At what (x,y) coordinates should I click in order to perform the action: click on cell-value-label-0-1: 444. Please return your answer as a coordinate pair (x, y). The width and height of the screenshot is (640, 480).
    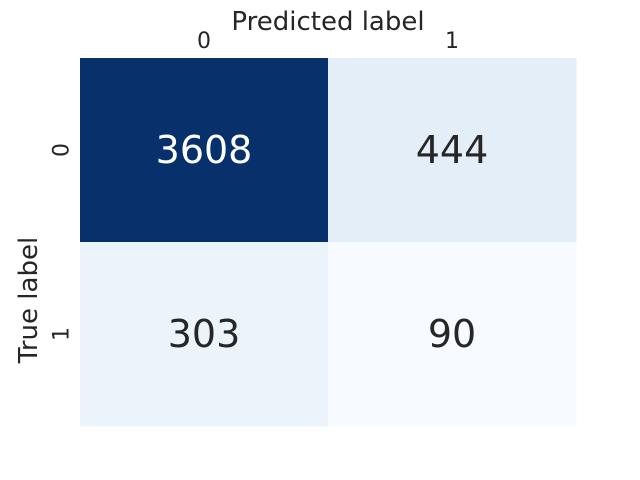
    Looking at the image, I should click on (452, 150).